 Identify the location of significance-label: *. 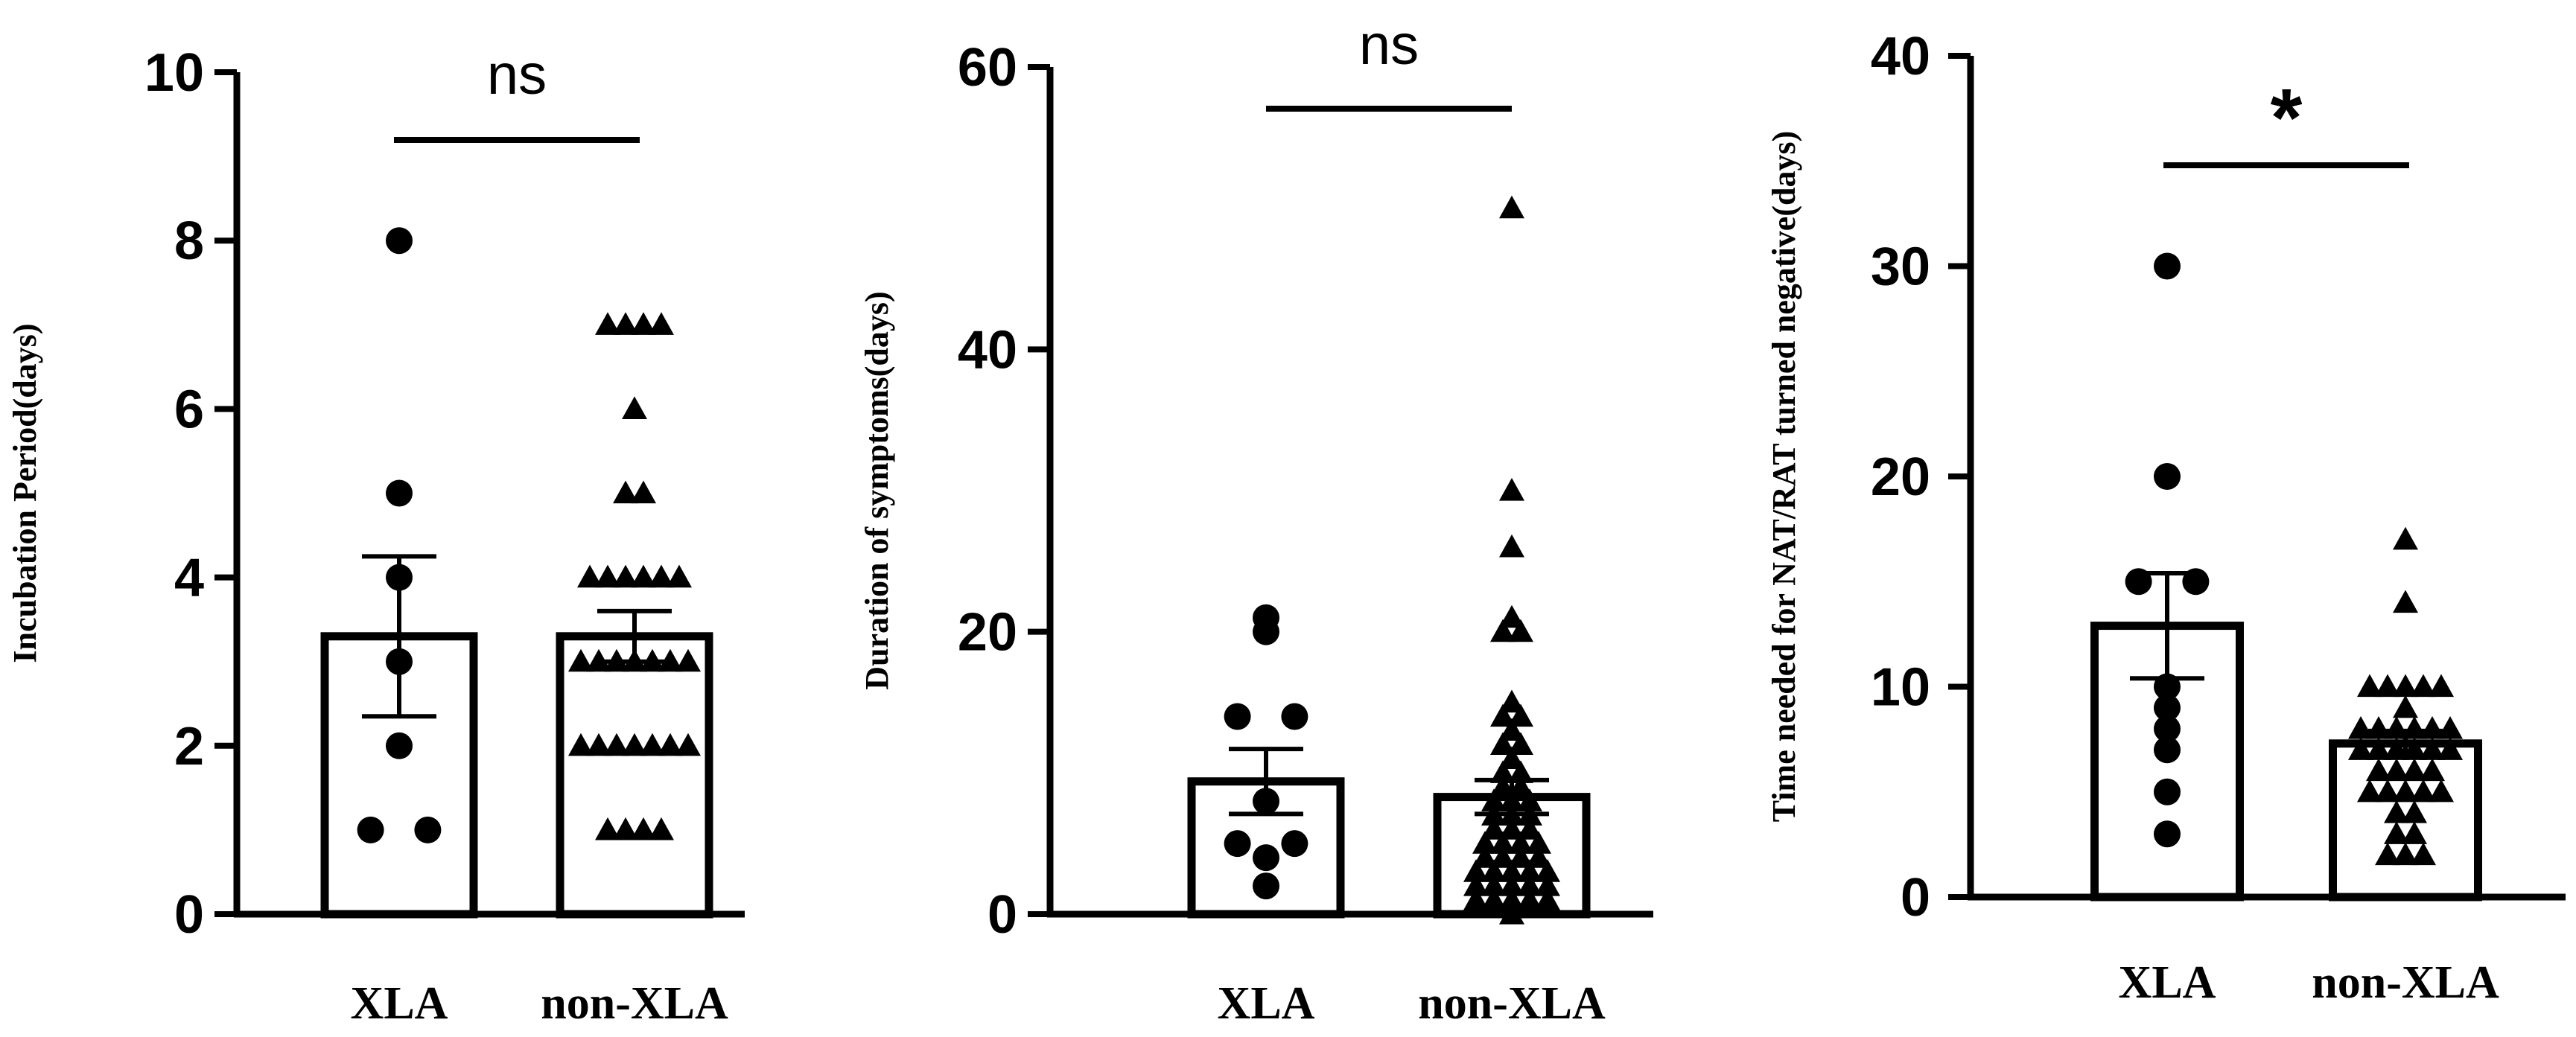
(2287, 118).